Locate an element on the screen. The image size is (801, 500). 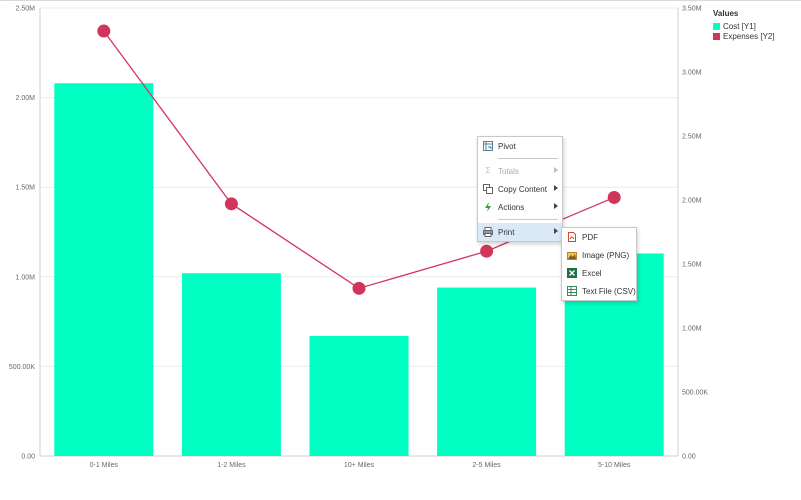
y1-tick-label: 0.00 is located at coordinates (28, 457).